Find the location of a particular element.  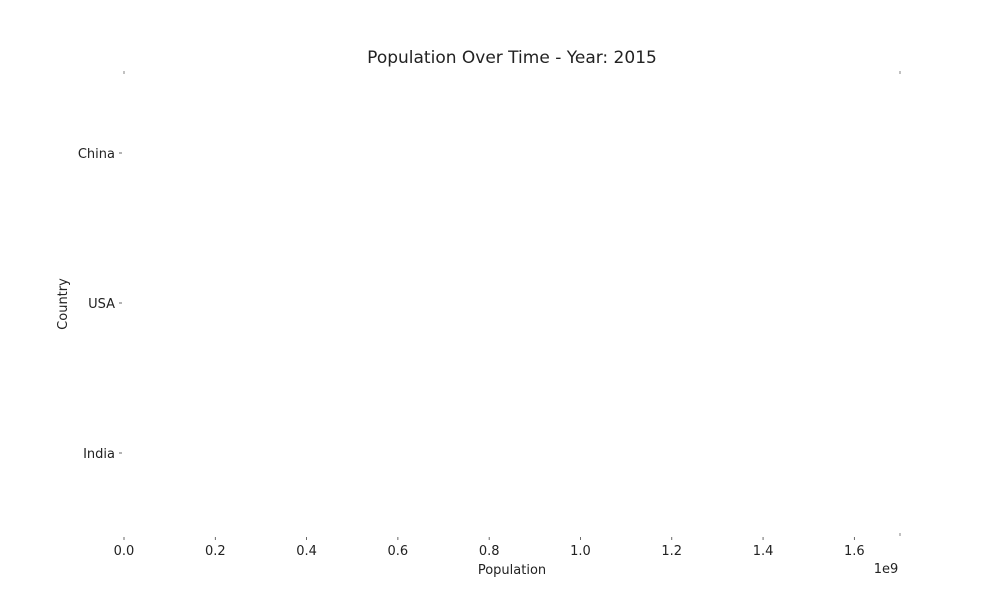

x-axis-label: Population is located at coordinates (512, 570).